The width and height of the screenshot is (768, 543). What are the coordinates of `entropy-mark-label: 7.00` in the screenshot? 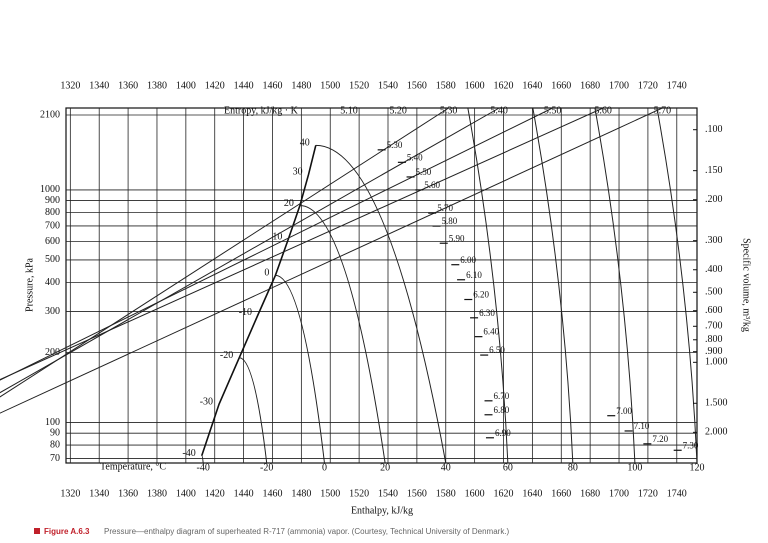 It's located at (624, 411).